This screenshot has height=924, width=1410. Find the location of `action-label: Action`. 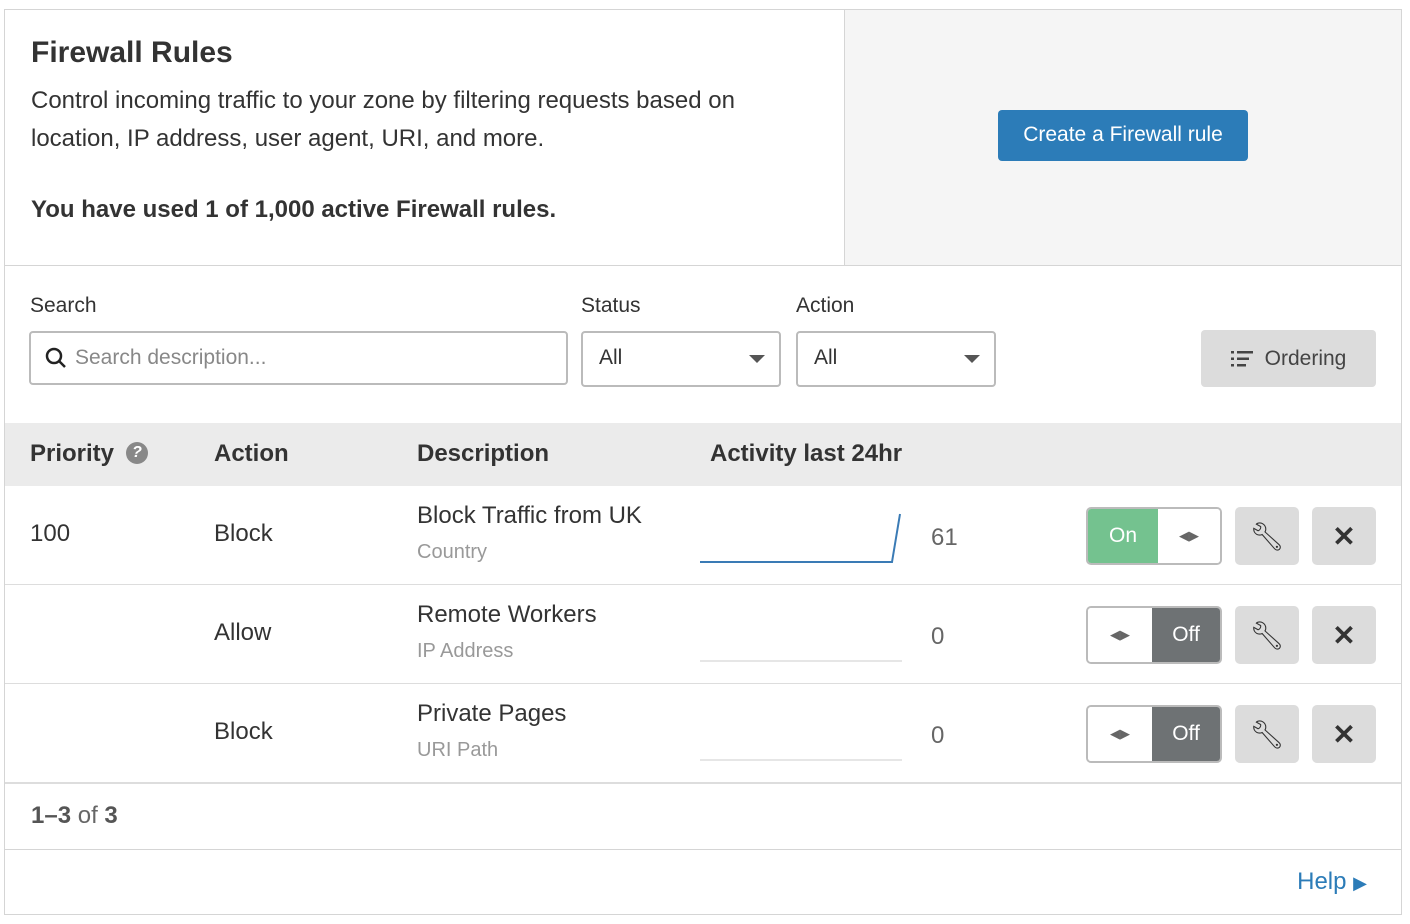

action-label: Action is located at coordinates (825, 305).